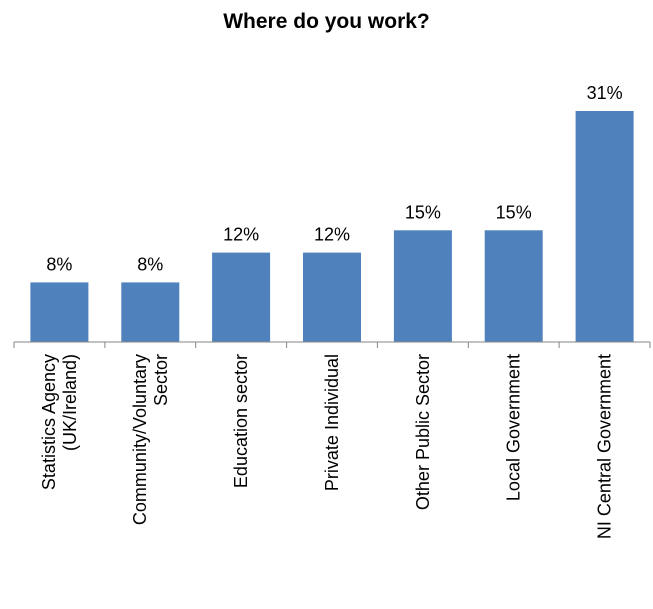 Image resolution: width=653 pixels, height=609 pixels. Describe the element at coordinates (423, 432) in the screenshot. I see `category-label-4: Other Public Sector` at that location.